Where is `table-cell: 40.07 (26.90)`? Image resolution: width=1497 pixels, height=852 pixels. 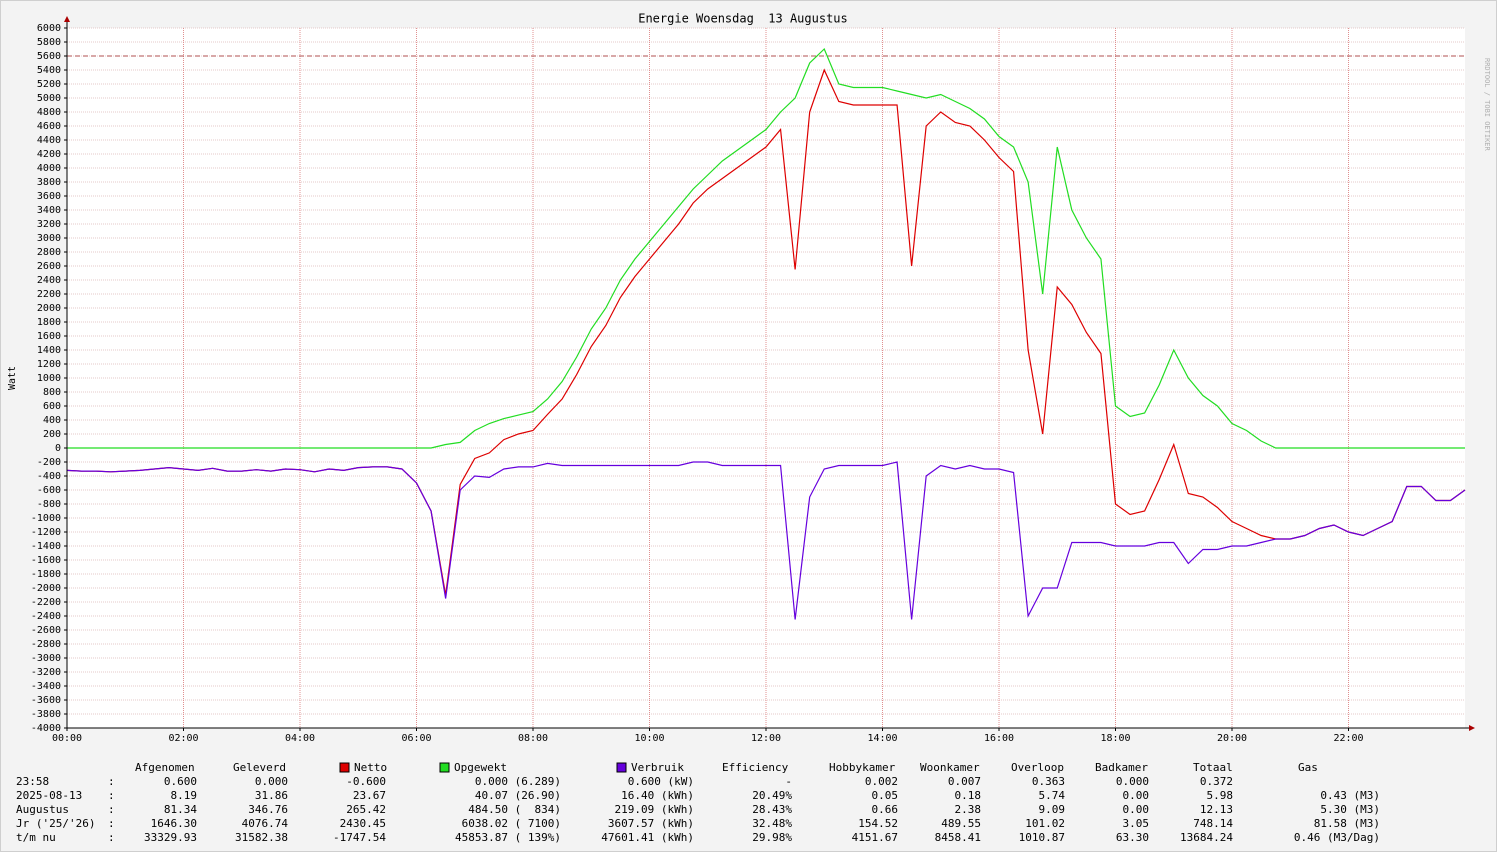 table-cell: 40.07 (26.90) is located at coordinates (518, 795).